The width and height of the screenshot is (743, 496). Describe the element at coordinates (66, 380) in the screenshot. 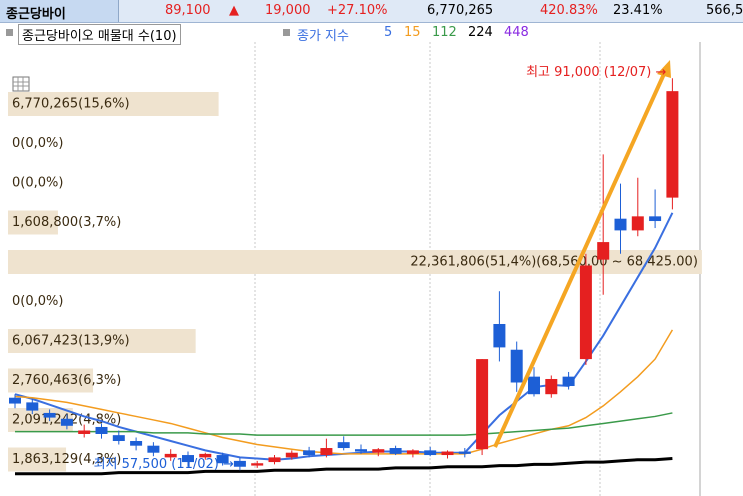

I see `profile-label: 2,760,463(6,3%)` at that location.